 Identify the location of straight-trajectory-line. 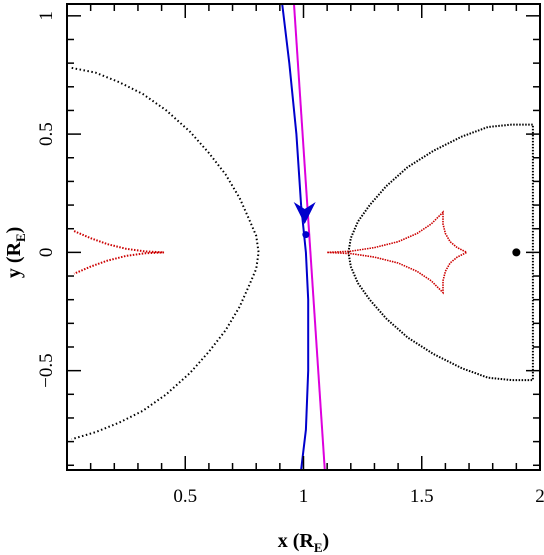
(309, 237).